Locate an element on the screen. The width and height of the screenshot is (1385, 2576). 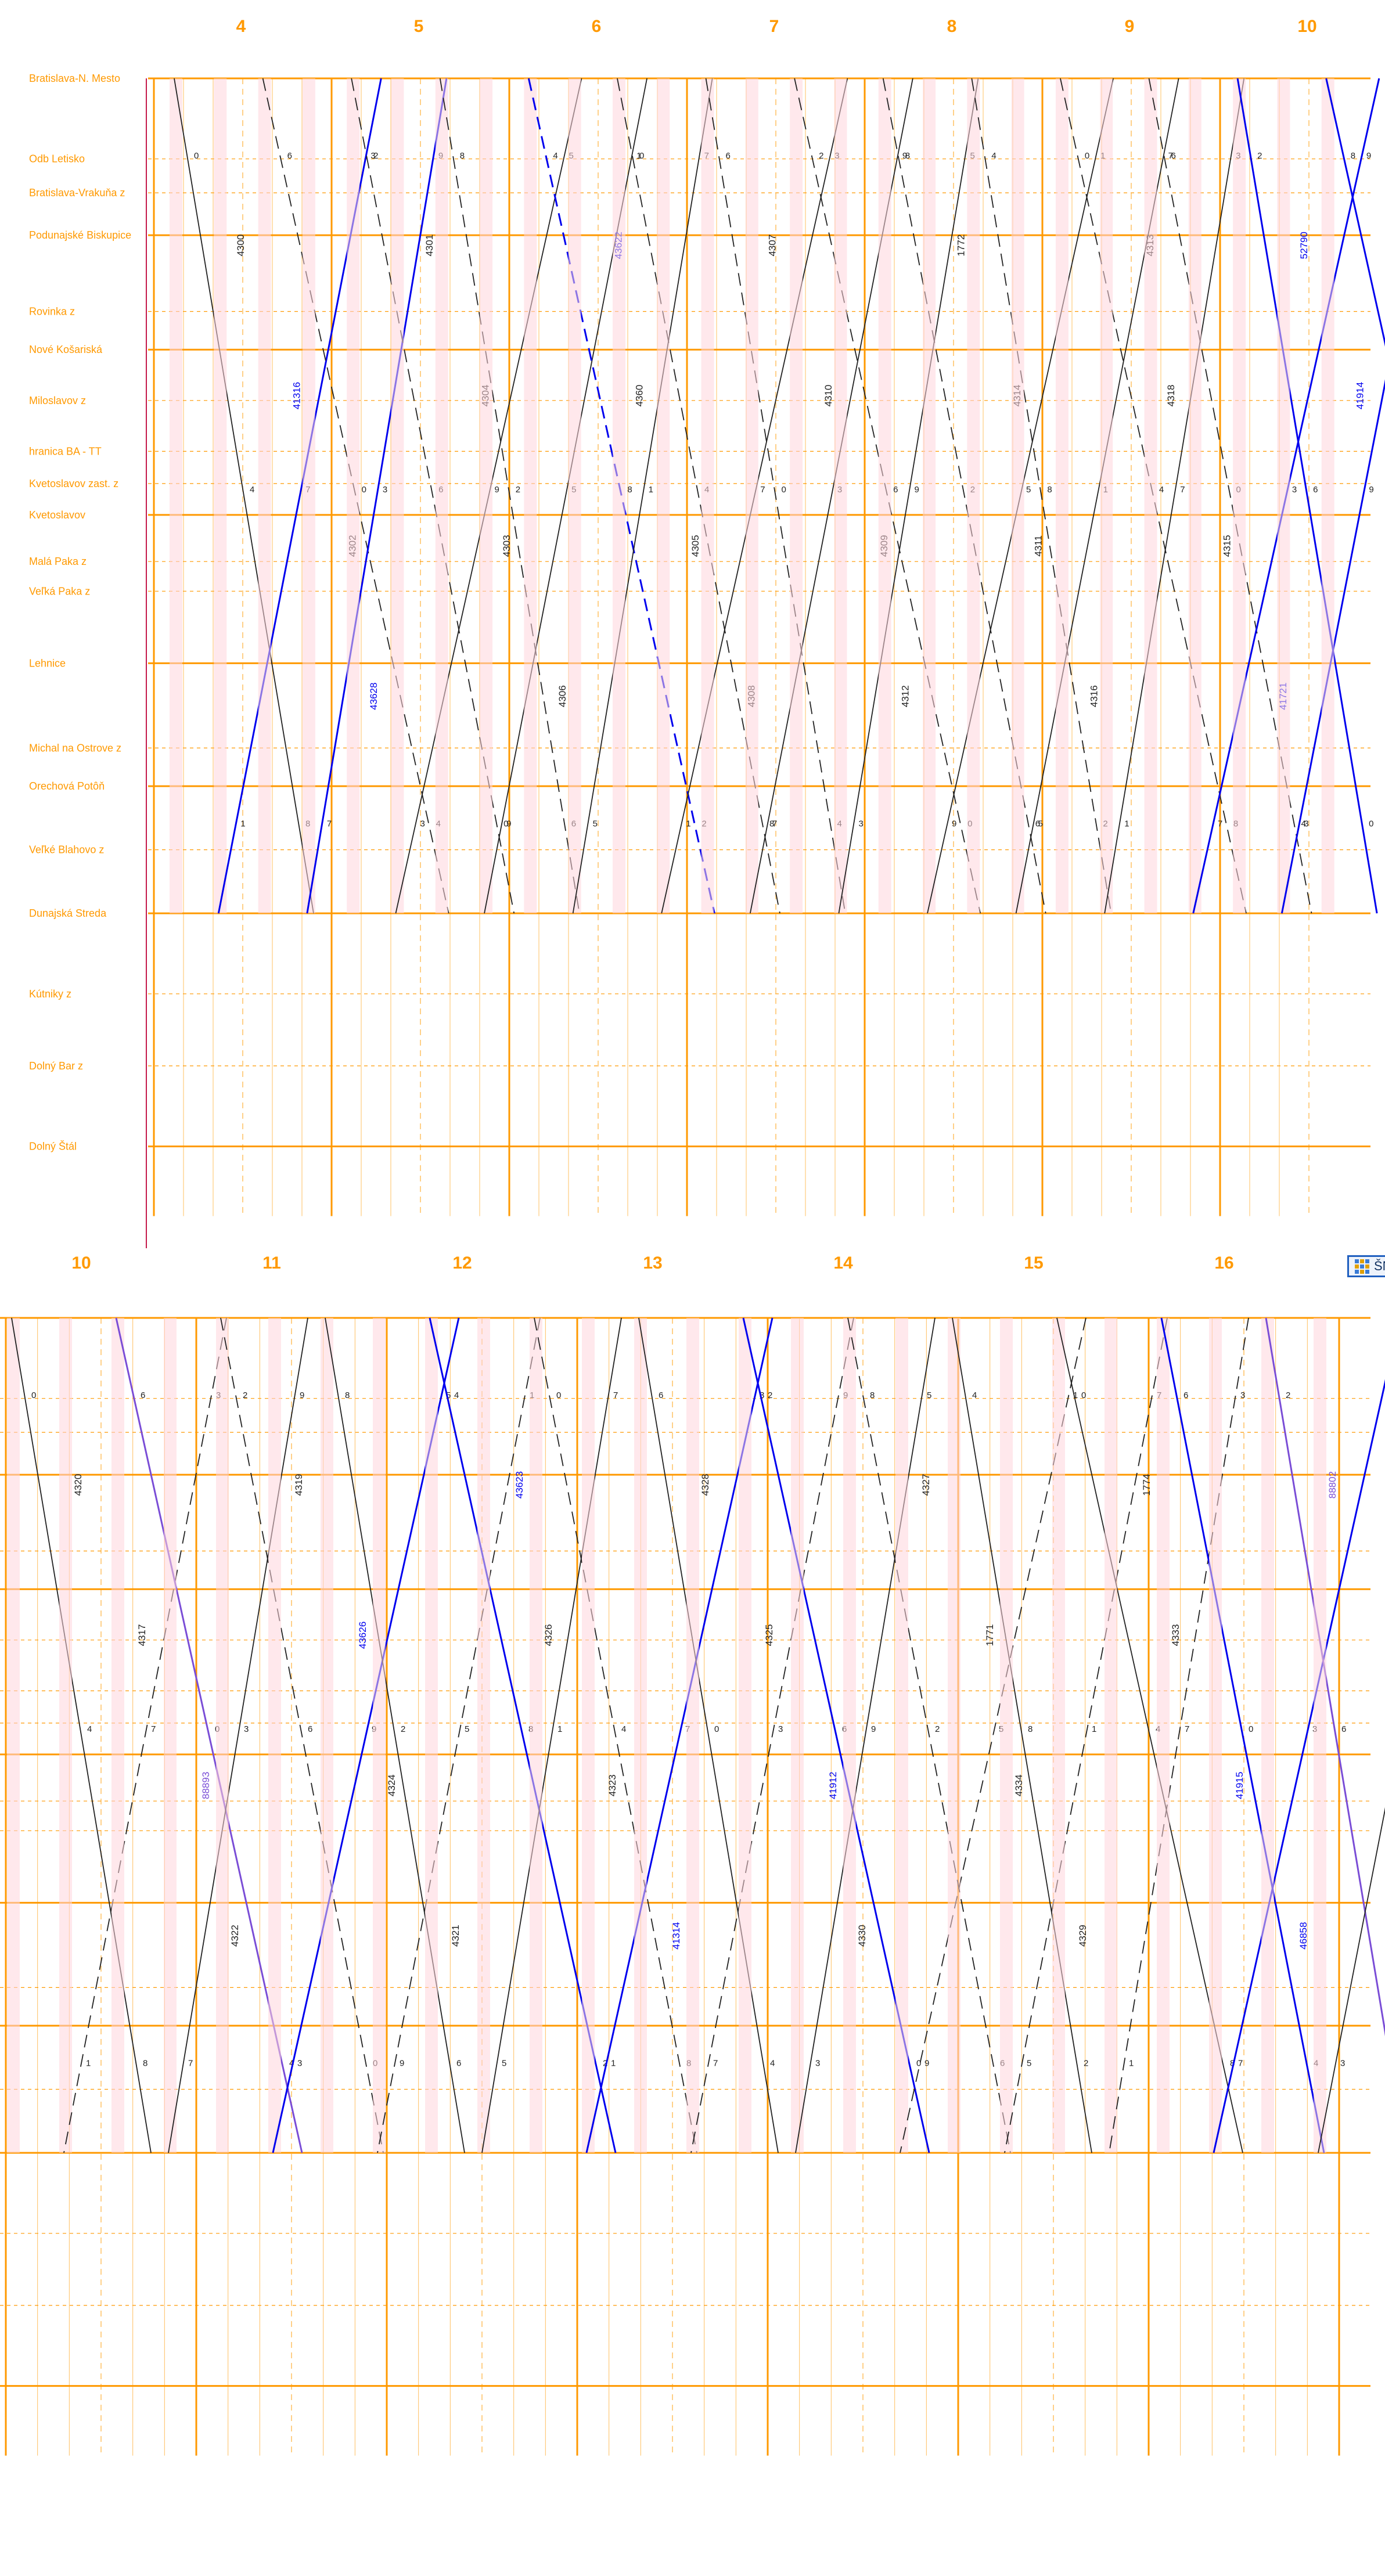
train-number: 4326 is located at coordinates (548, 1635).